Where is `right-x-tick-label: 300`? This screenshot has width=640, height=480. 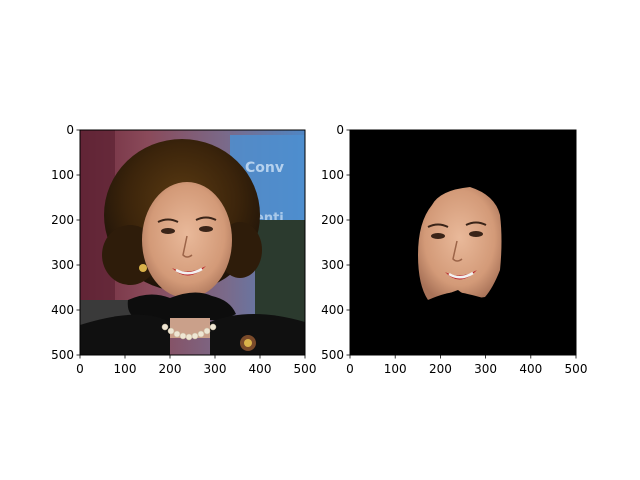 right-x-tick-label: 300 is located at coordinates (485, 369).